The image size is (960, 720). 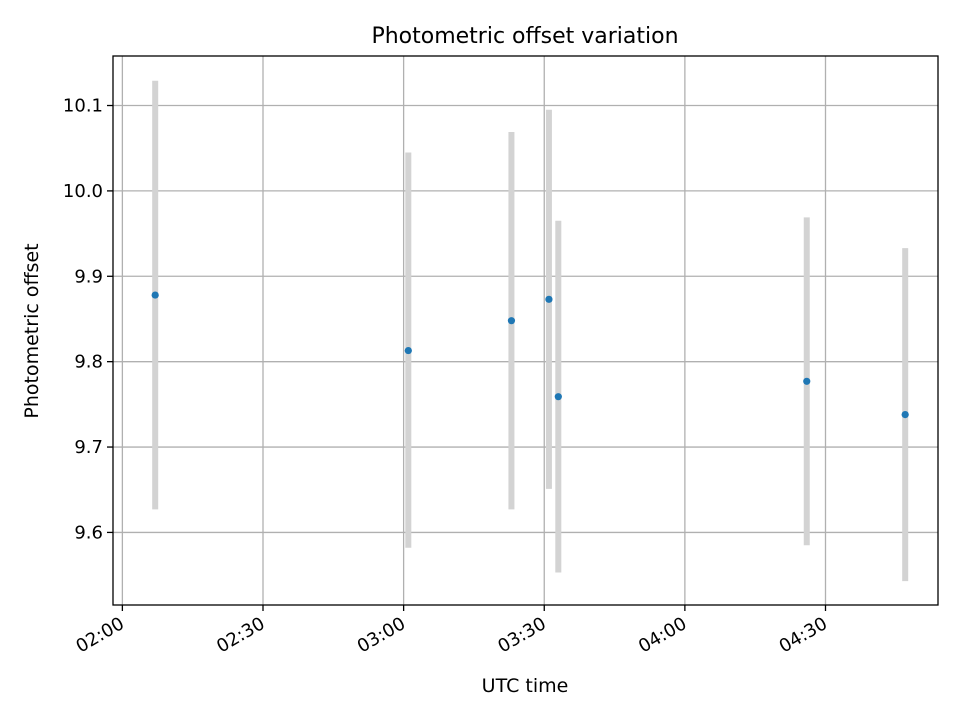 I want to click on y-axis-ticks: 9.6 9.7 9.8 9.9 10.0 10.1, so click(x=88, y=319).